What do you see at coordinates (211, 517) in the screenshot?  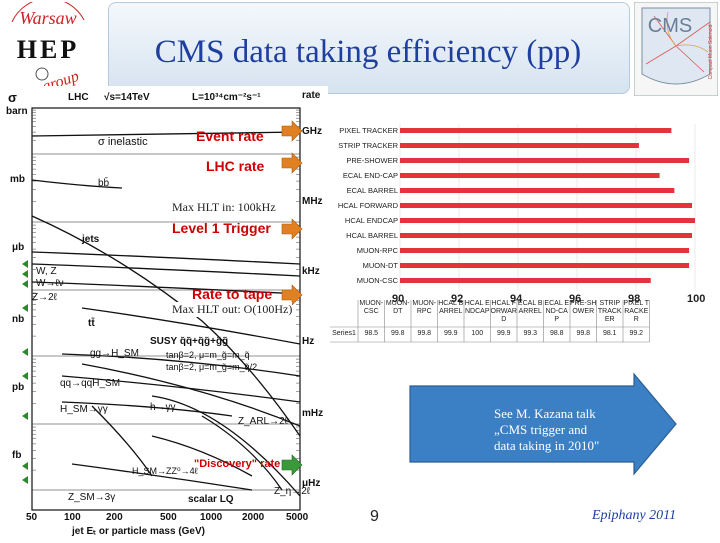 I see `x-tick-1000: 1000` at bounding box center [211, 517].